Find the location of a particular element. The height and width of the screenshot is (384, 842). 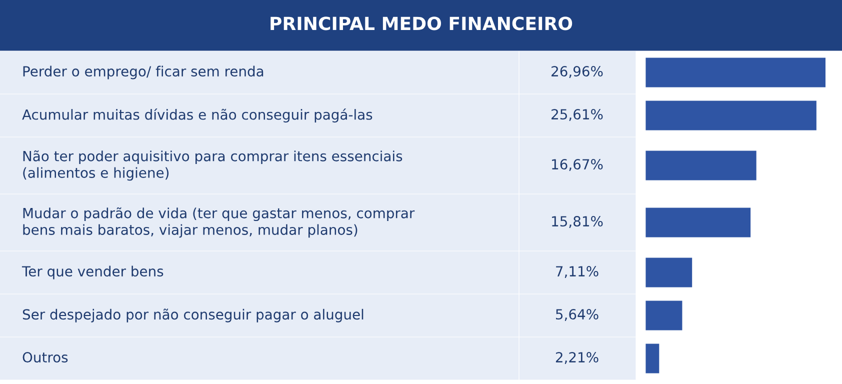

y-tick-label: Ter que vender bens is located at coordinates (93, 273).